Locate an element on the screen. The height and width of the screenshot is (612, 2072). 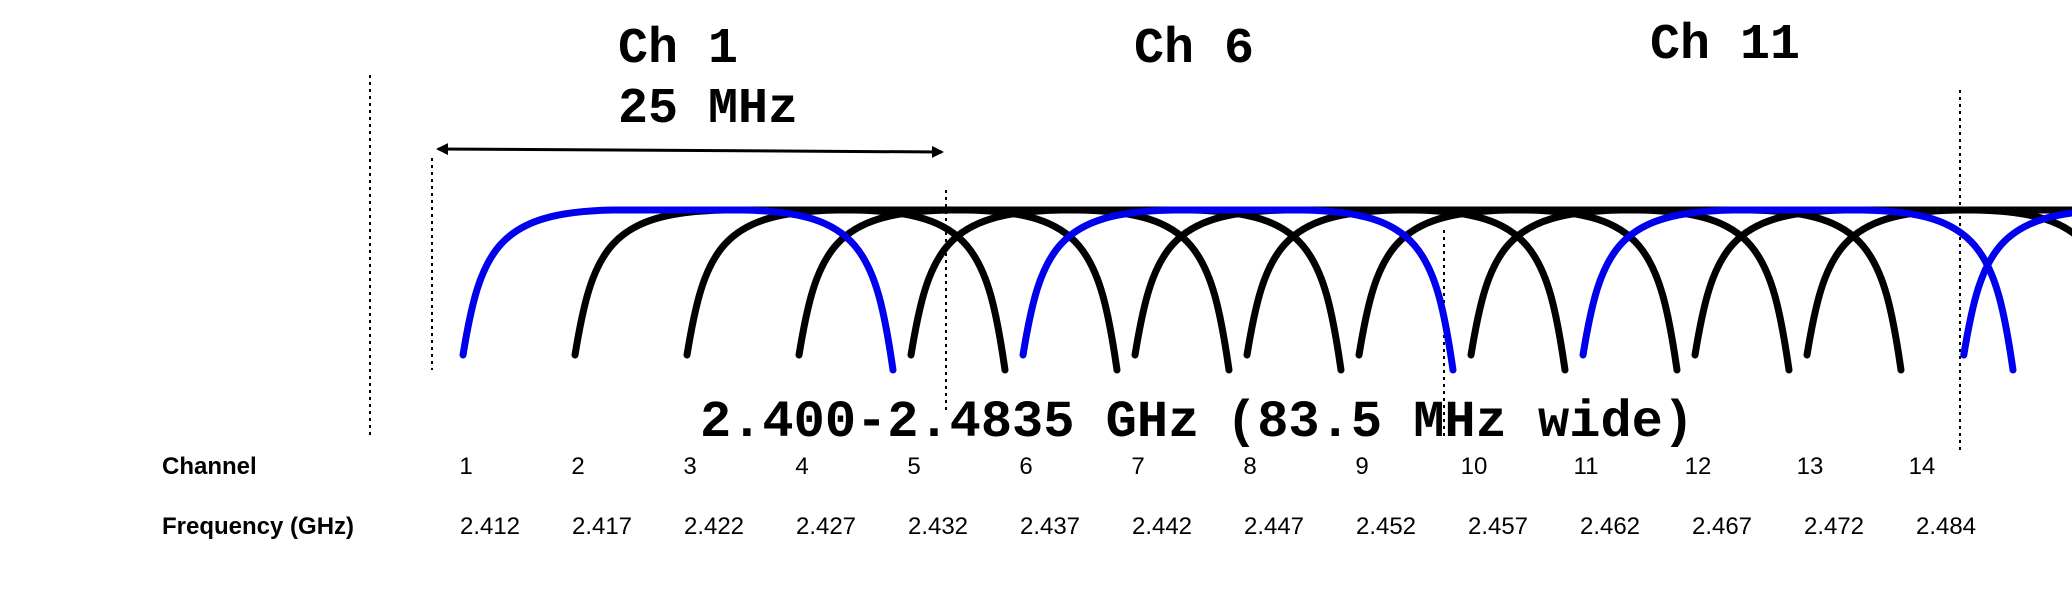
channel-1-curve is located at coordinates (678, 290).